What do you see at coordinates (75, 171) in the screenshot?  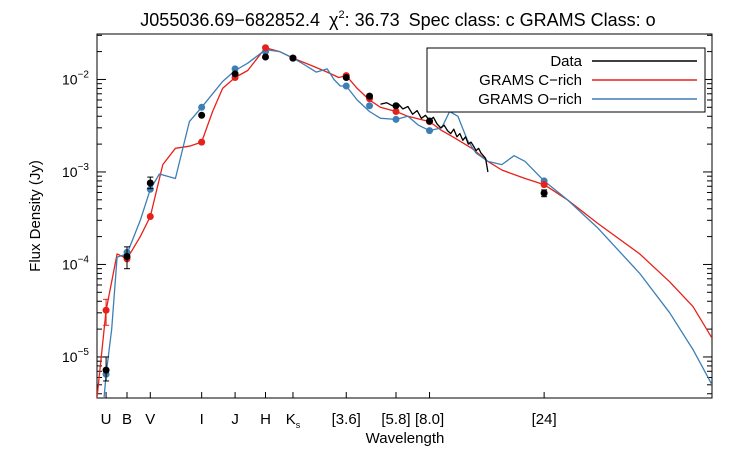 I see `y-tick-label: 10⁻³` at bounding box center [75, 171].